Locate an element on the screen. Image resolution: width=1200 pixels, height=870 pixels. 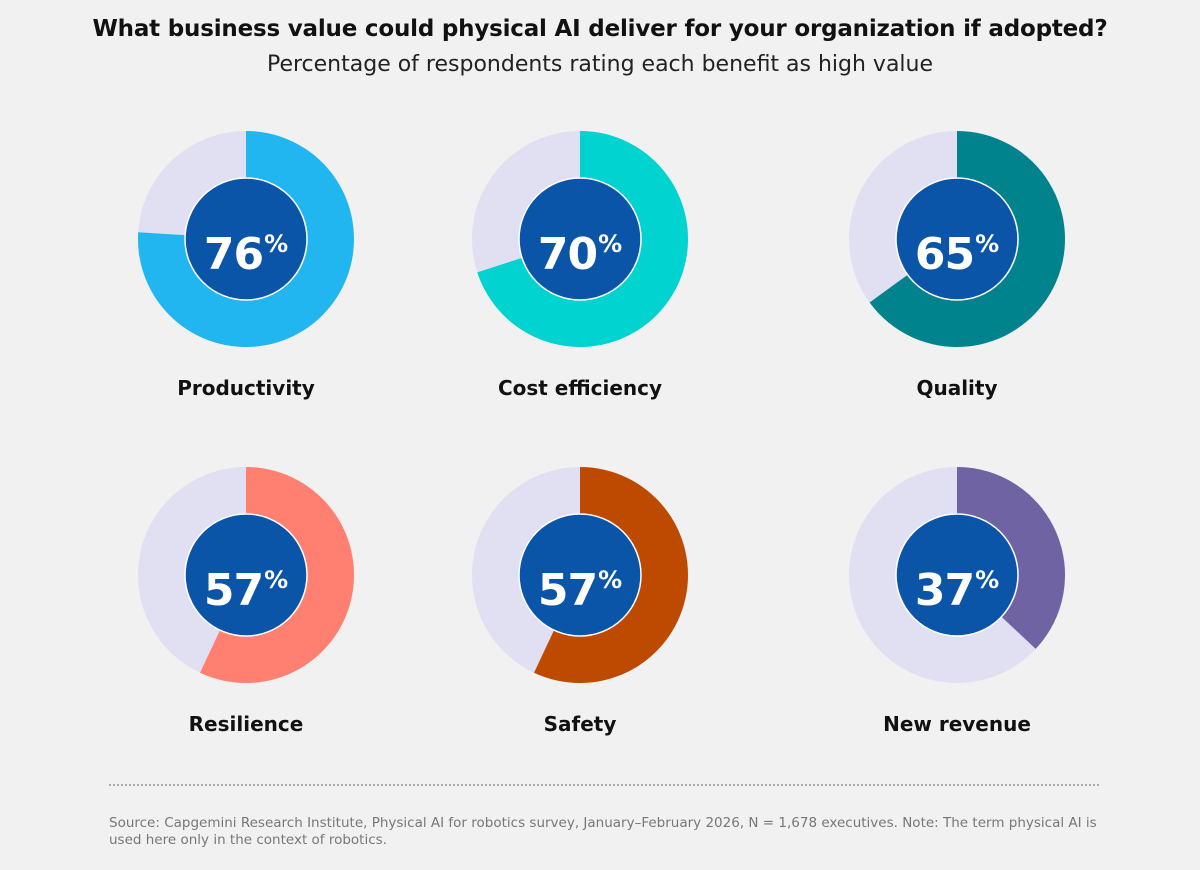
category-label: New revenue is located at coordinates (957, 724).